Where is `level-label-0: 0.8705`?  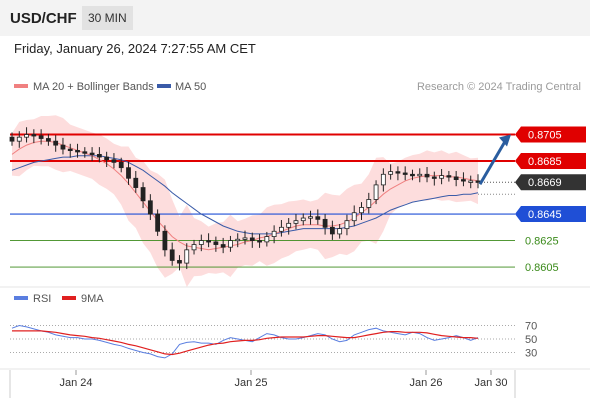 level-label-0: 0.8705 is located at coordinates (545, 136).